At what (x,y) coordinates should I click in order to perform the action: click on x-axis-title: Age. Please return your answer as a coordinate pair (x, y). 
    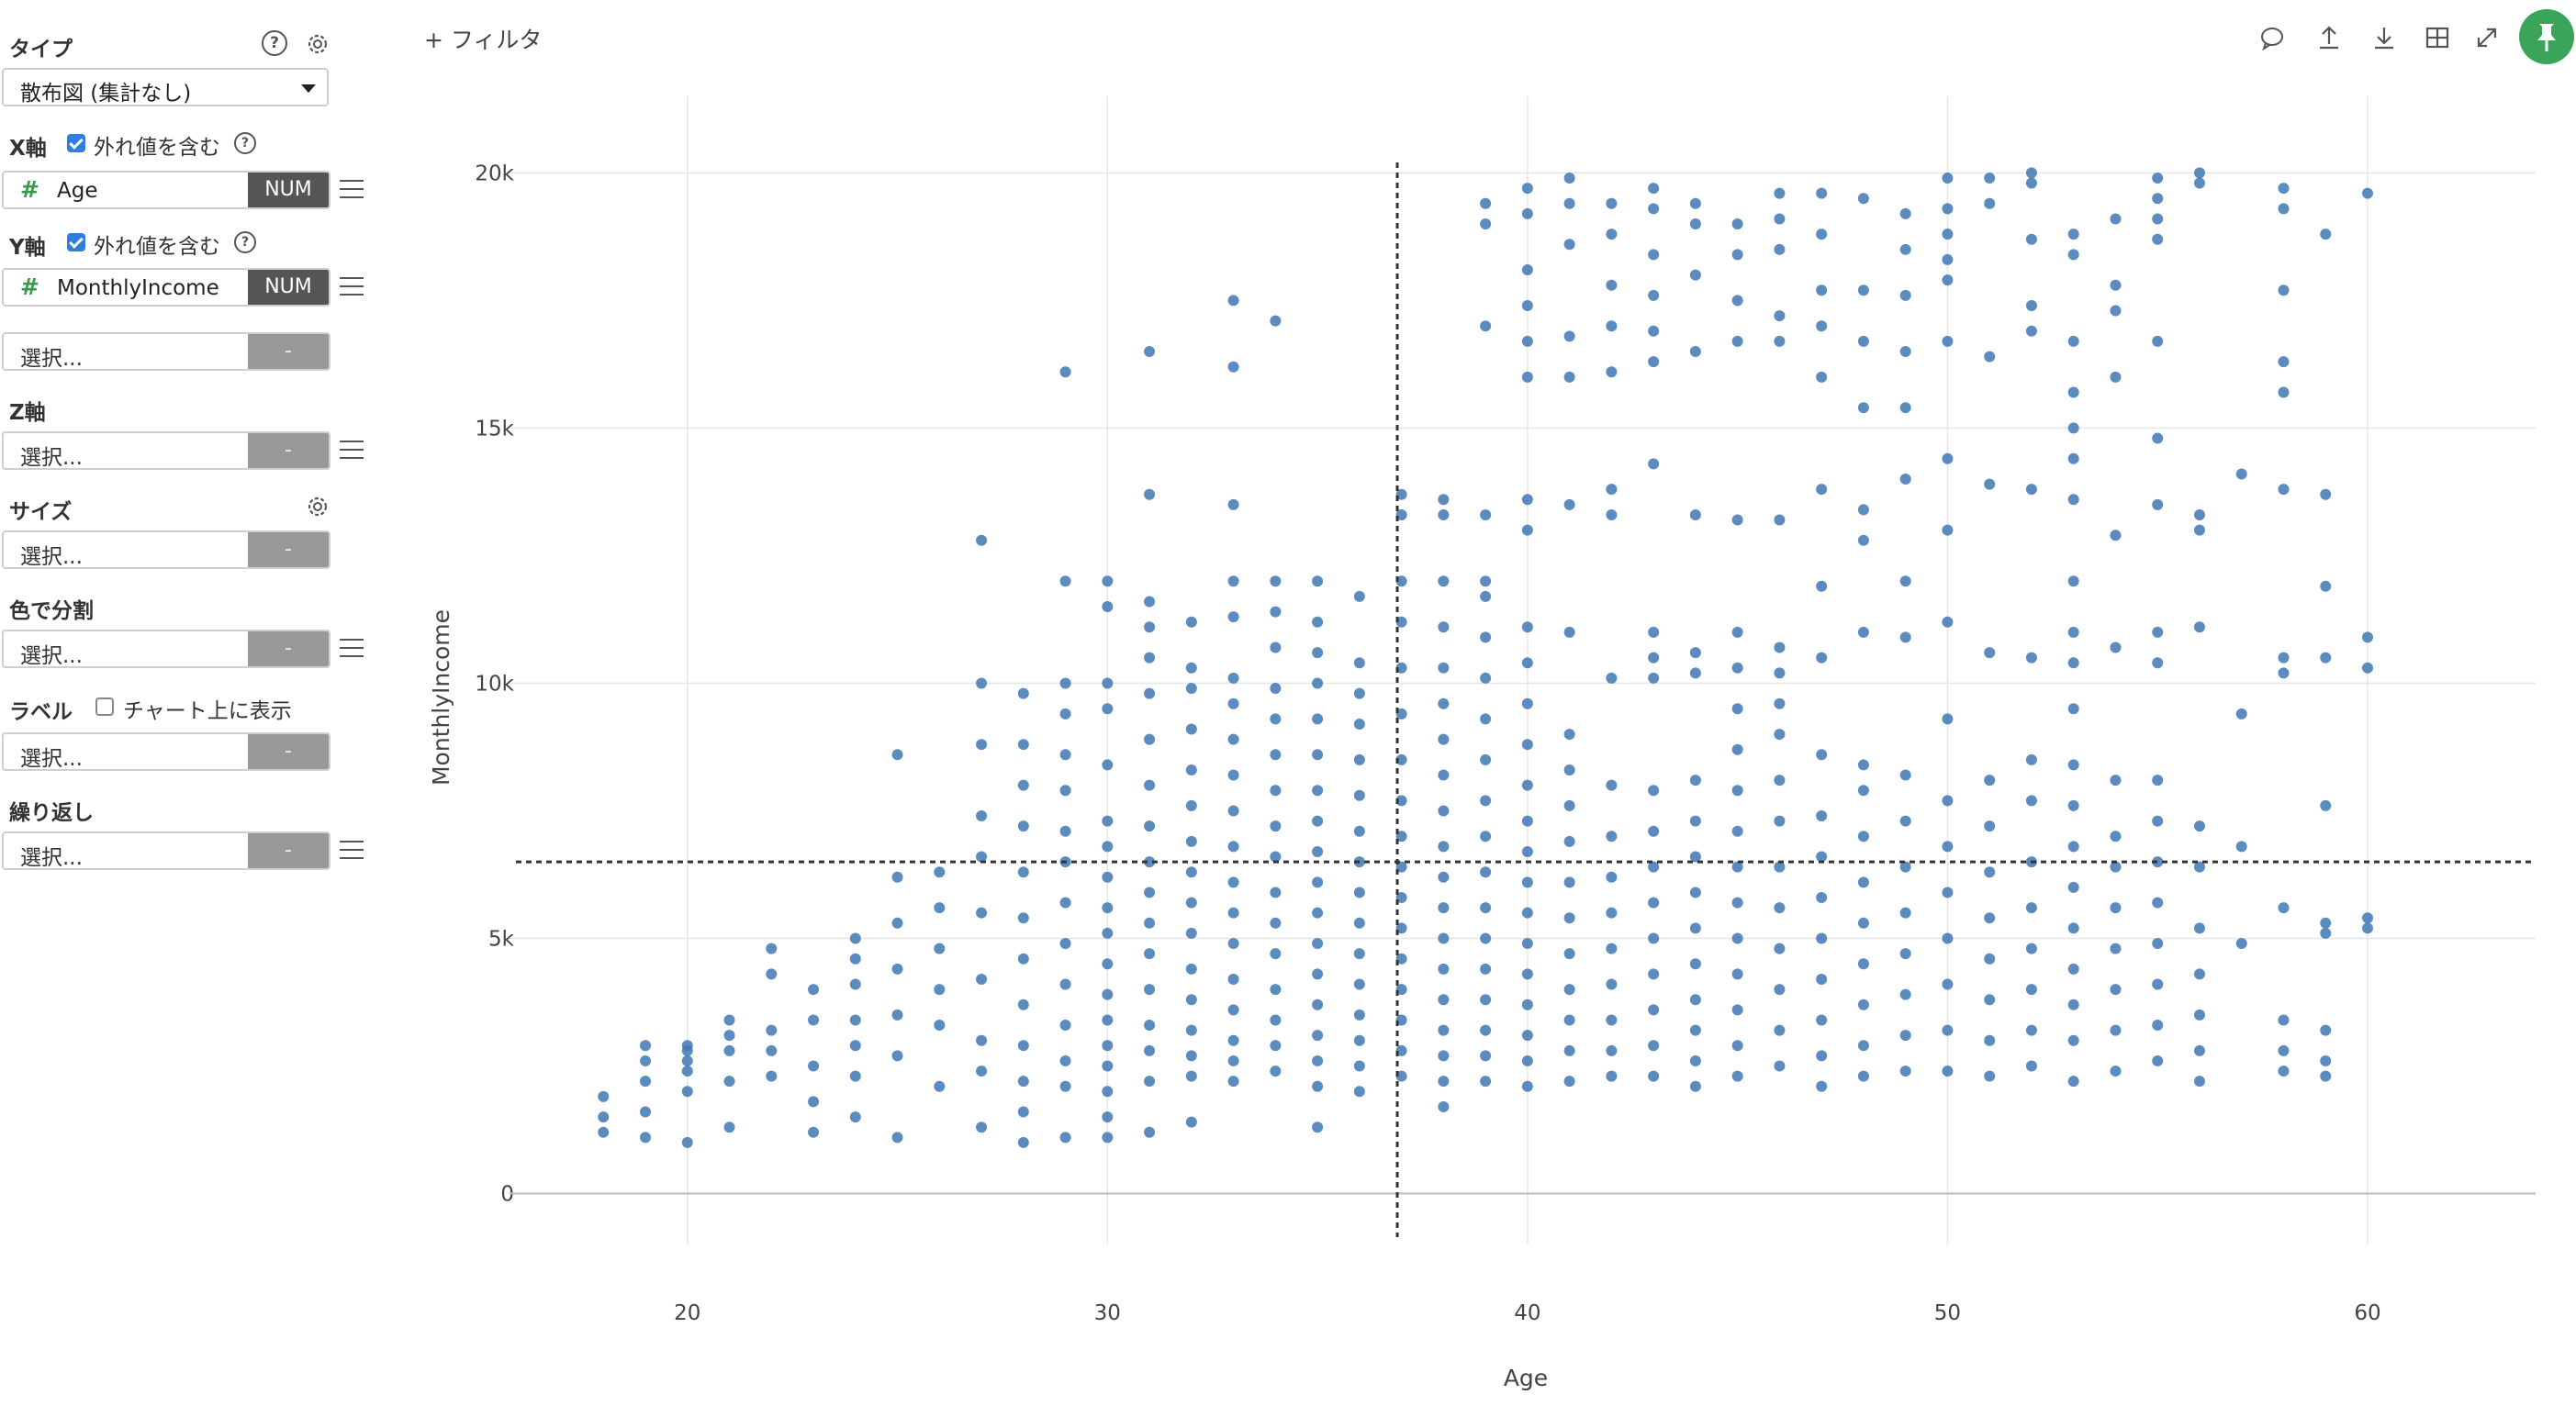
    Looking at the image, I should click on (1526, 1378).